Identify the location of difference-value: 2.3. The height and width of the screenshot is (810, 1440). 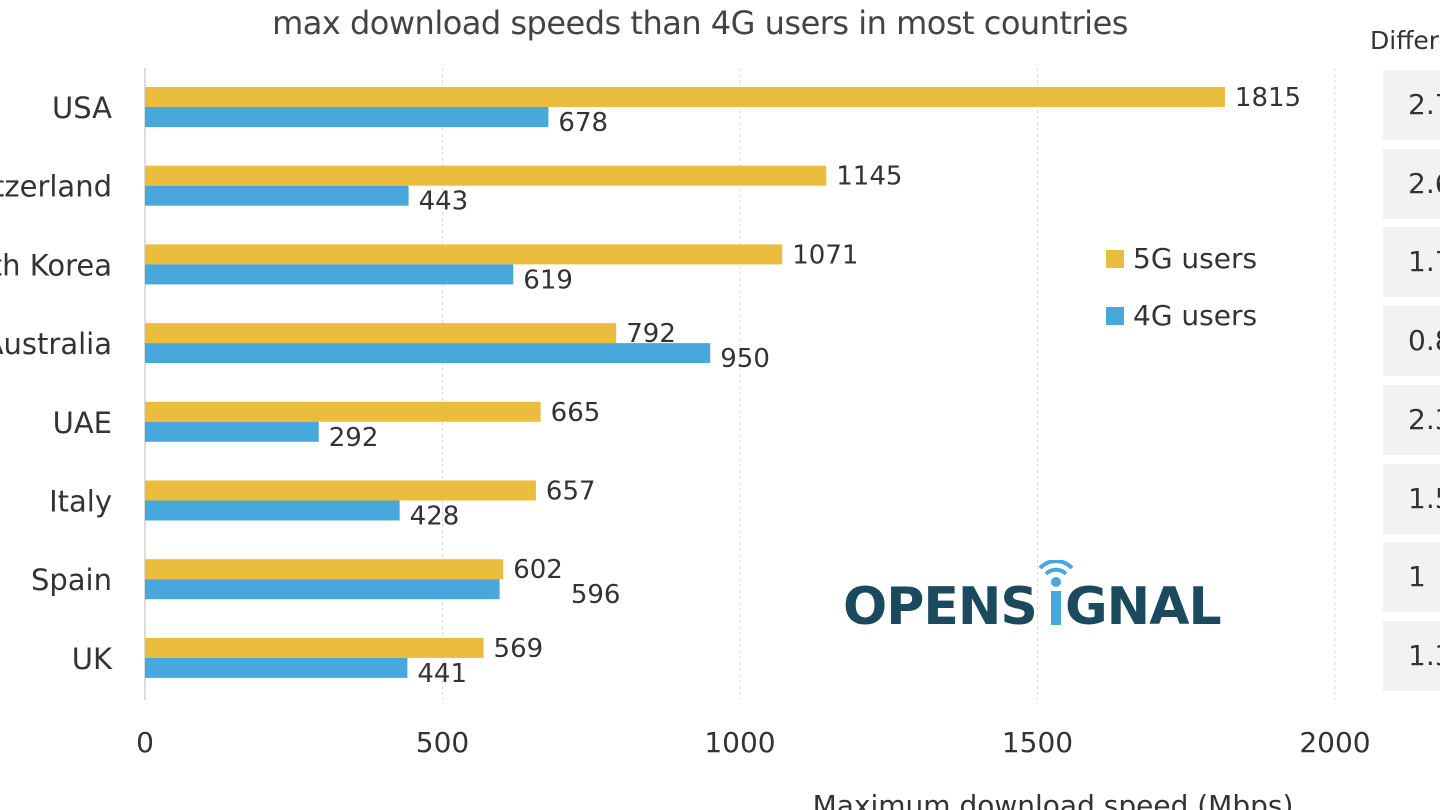
(1411, 419).